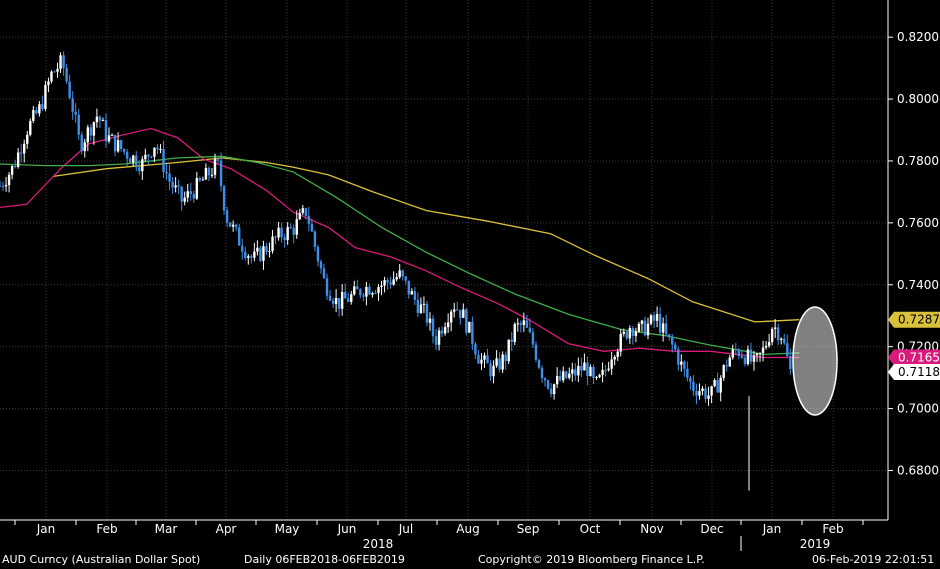 This screenshot has width=940, height=569. Describe the element at coordinates (873, 559) in the screenshot. I see `footer-timestamp: 06-Feb-2019 22:01:51` at that location.